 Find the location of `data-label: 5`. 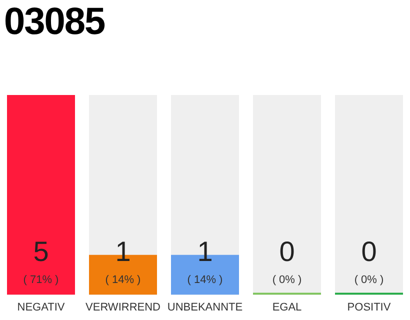

data-label: 5 is located at coordinates (41, 251).